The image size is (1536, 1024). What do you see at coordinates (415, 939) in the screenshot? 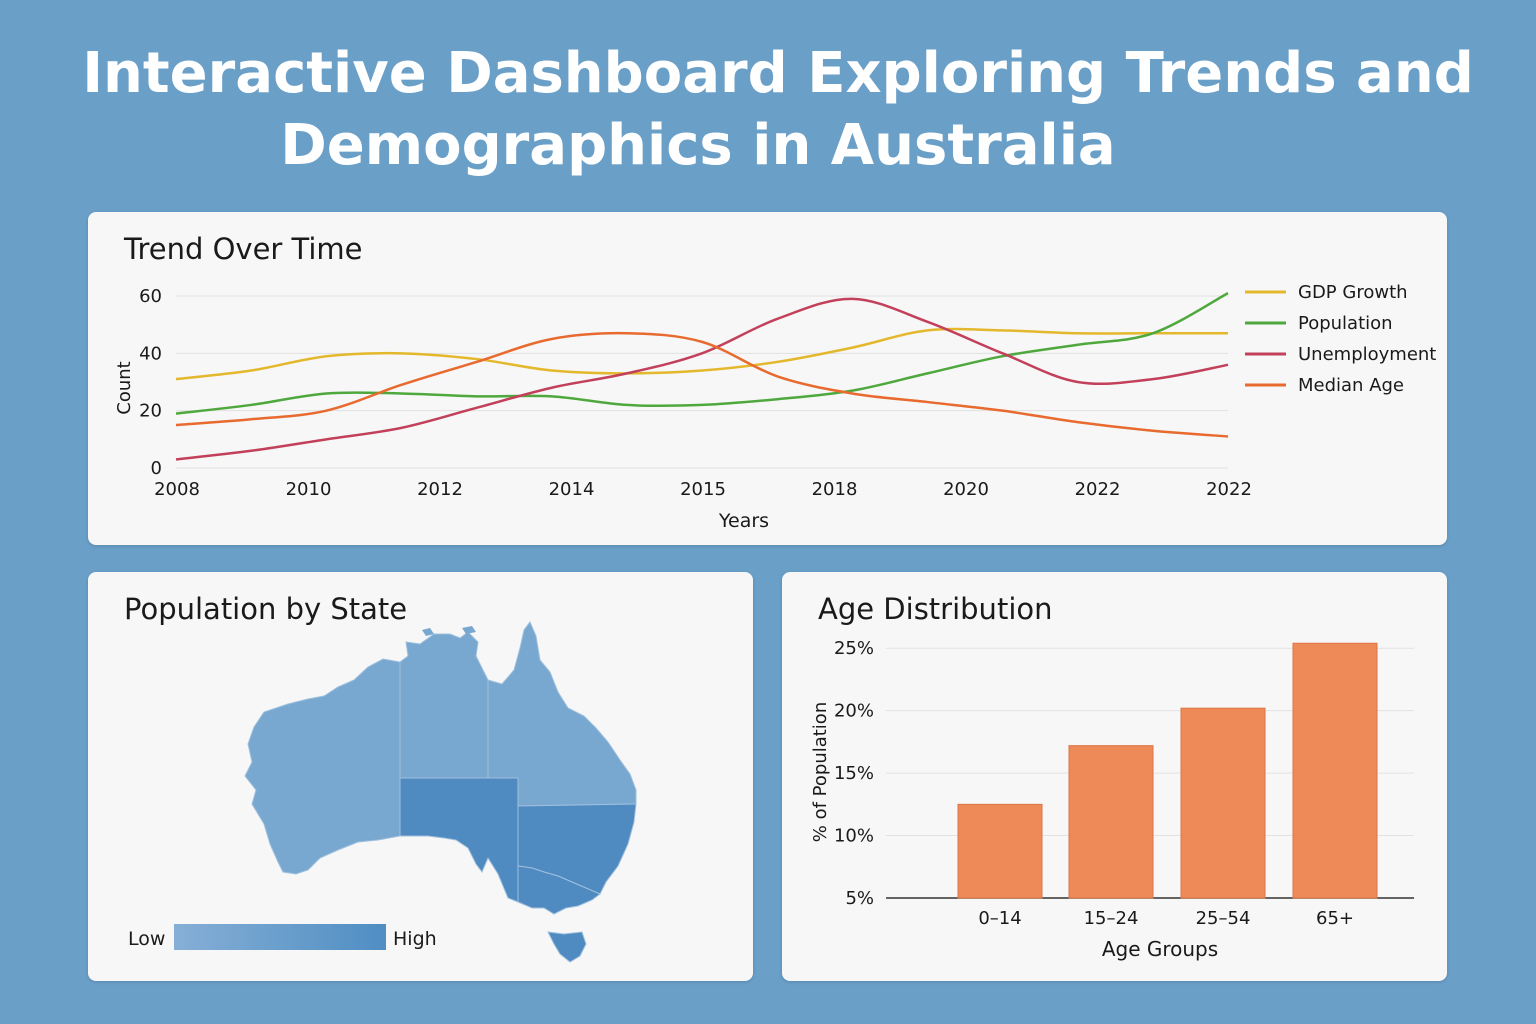
I see `legend-high-label: High` at bounding box center [415, 939].